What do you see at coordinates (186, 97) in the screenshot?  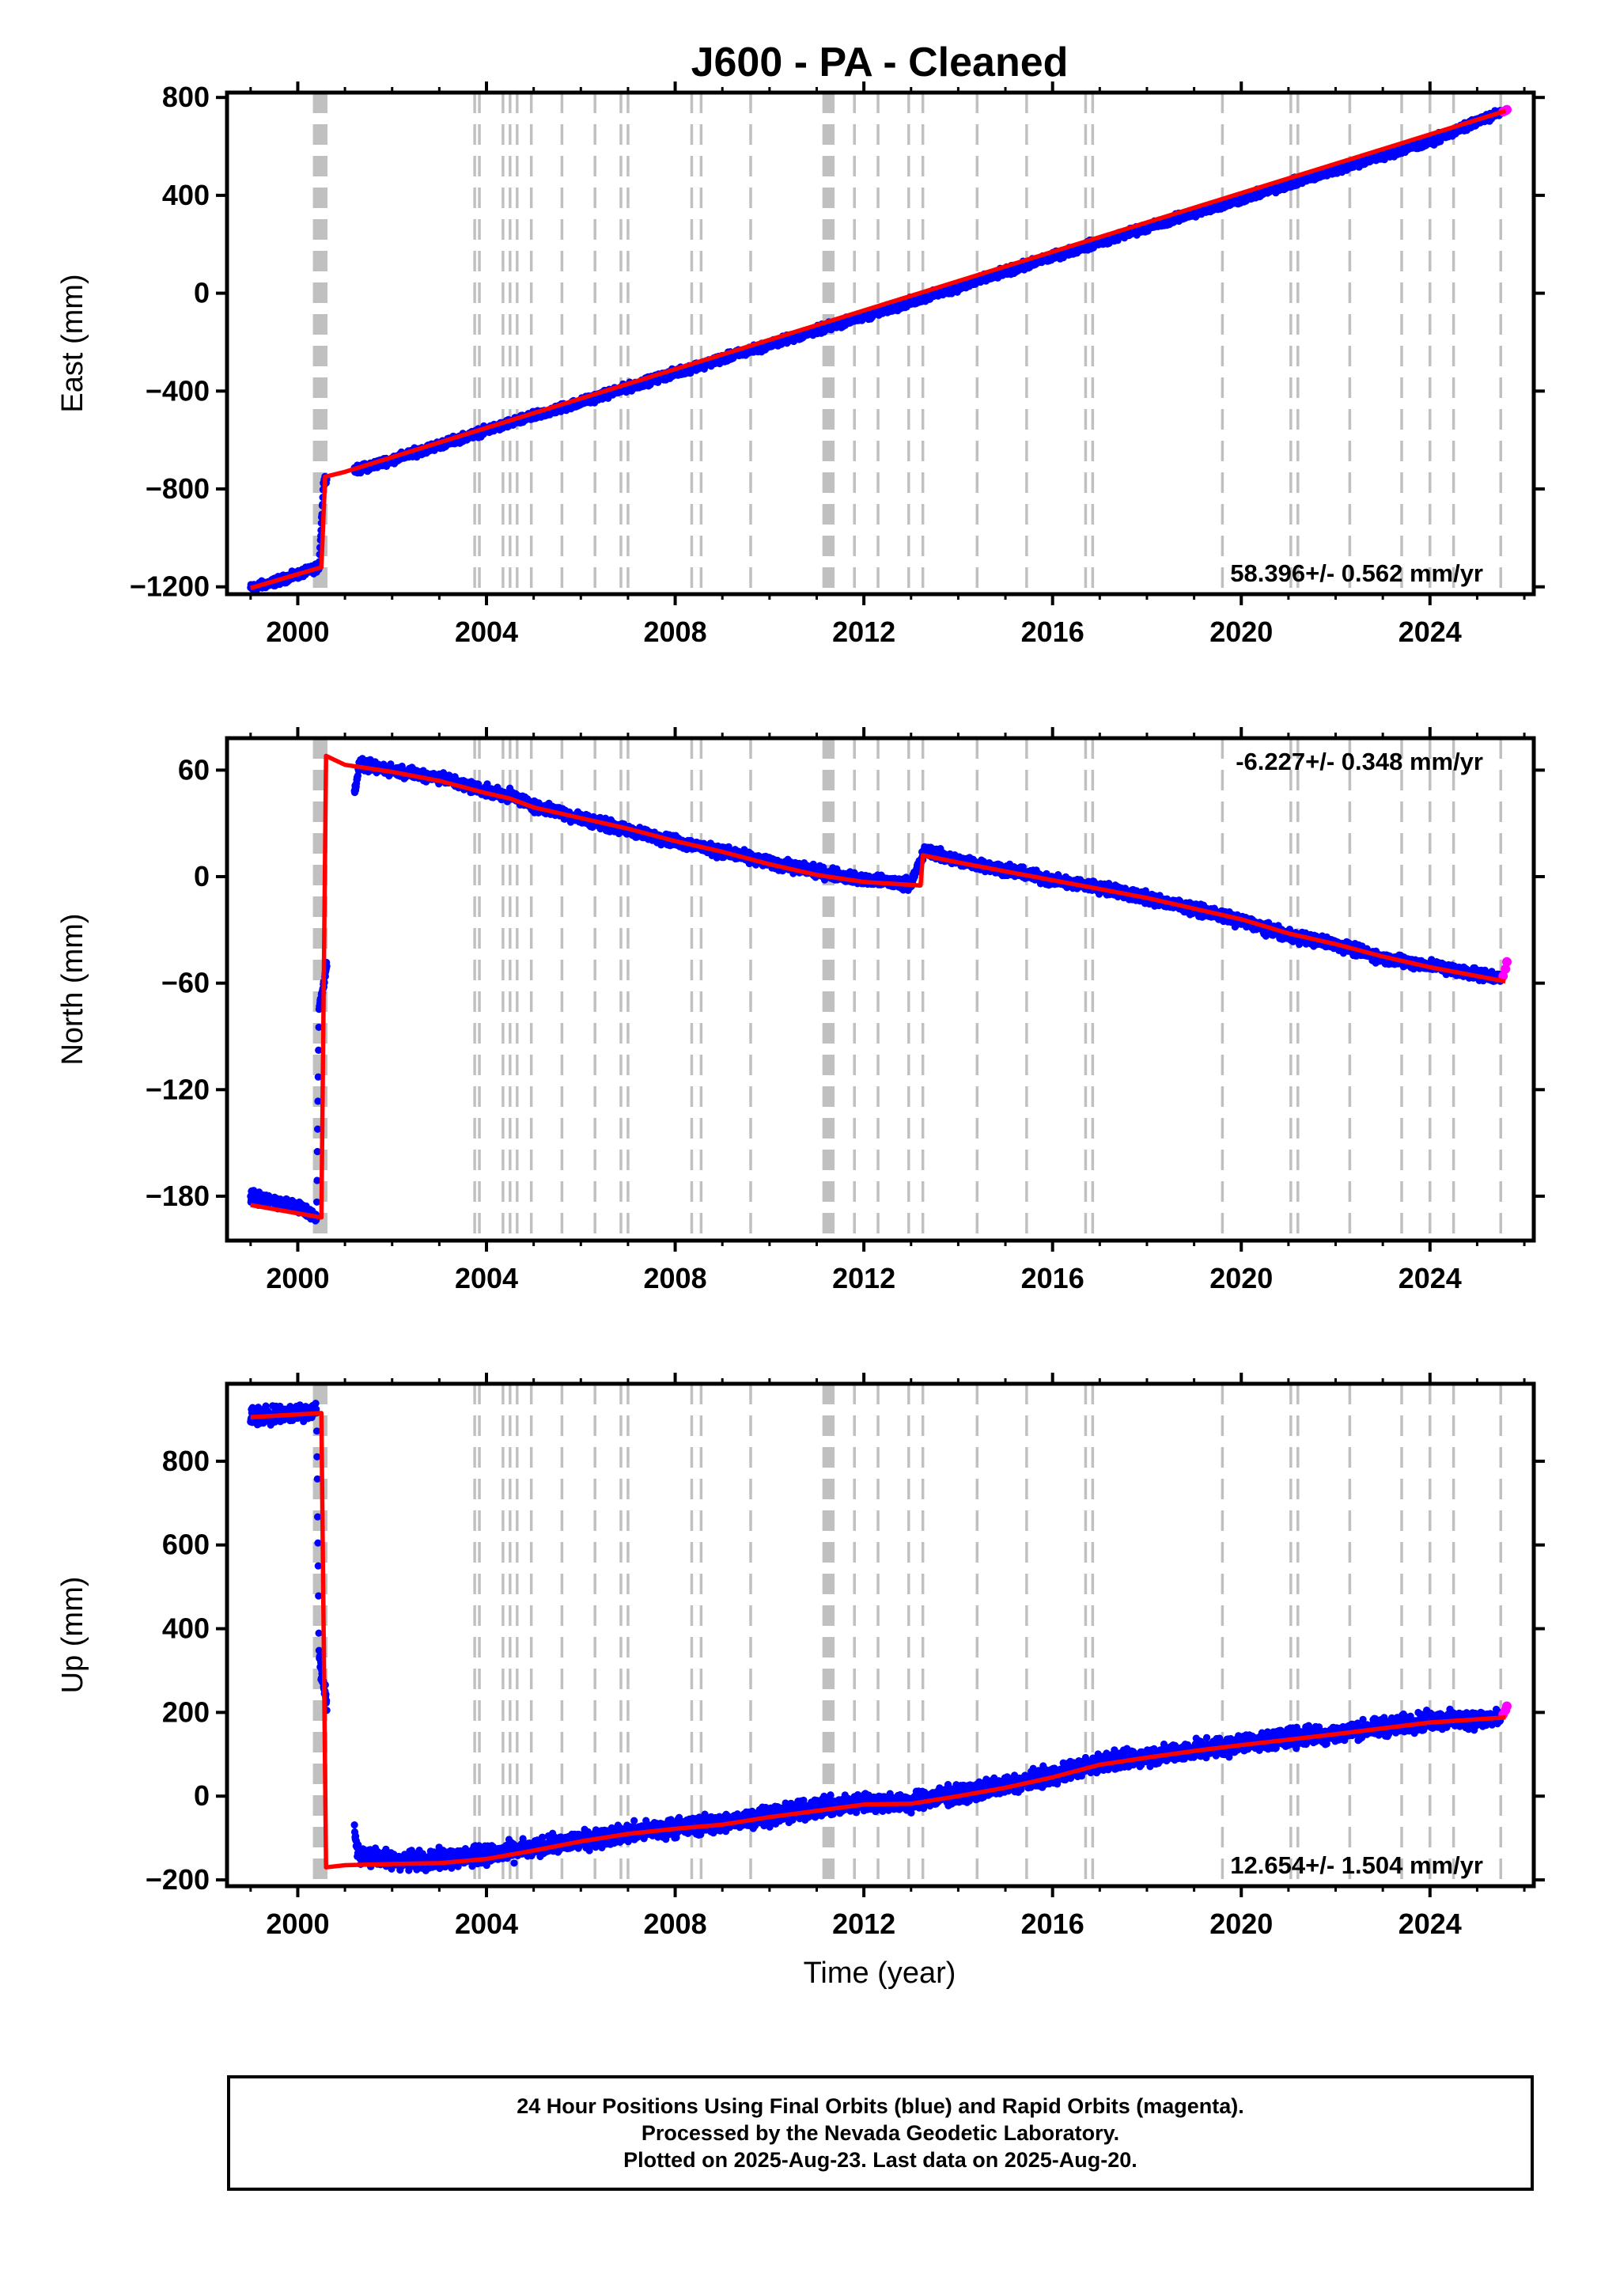 I see `y-tick-label: 800` at bounding box center [186, 97].